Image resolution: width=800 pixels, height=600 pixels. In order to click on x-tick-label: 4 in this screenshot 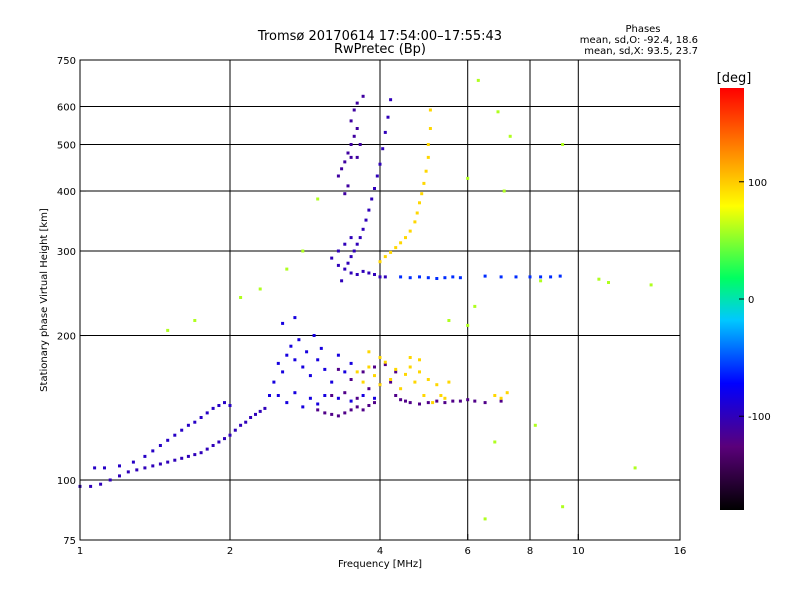, I will do `click(380, 551)`.